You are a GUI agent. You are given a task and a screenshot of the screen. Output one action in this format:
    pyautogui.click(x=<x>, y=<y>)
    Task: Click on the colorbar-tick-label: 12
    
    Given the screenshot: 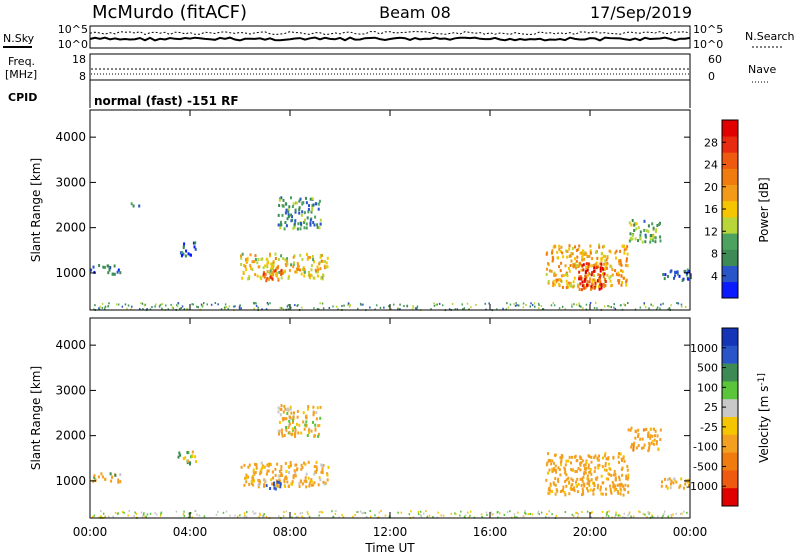 What is the action you would take?
    pyautogui.click(x=711, y=231)
    